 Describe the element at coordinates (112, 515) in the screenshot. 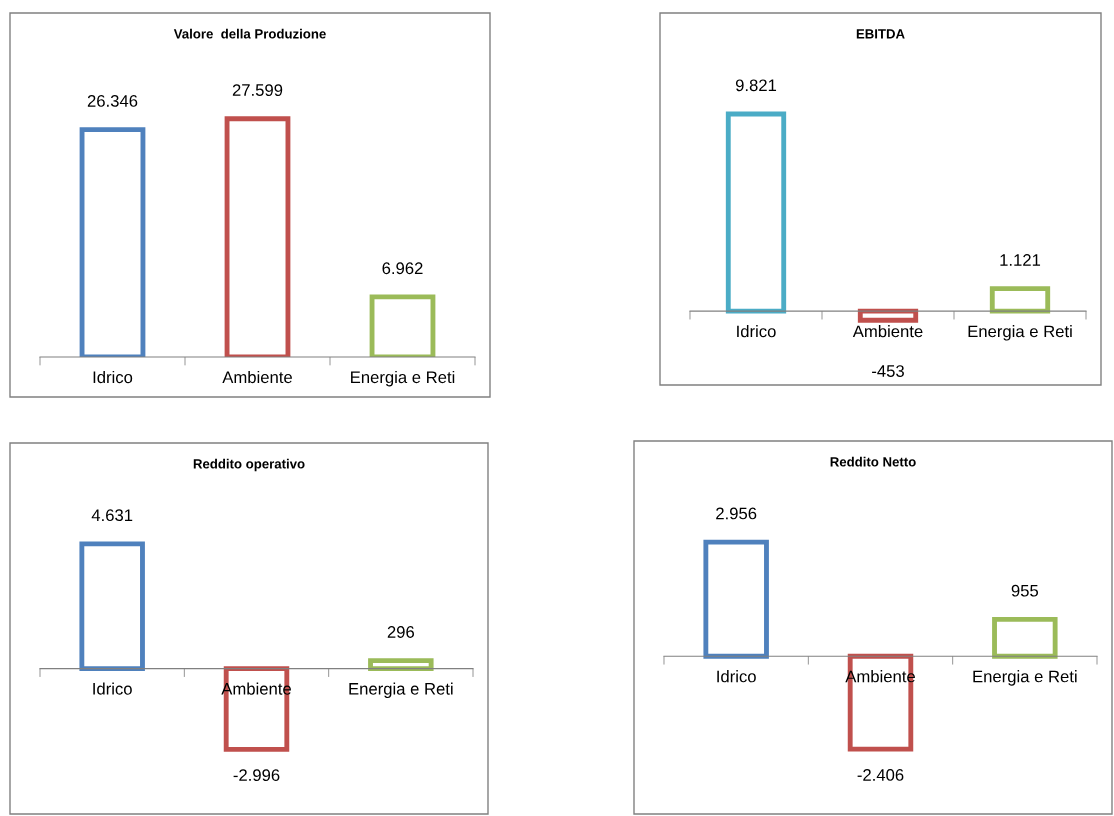

I see `data-label: 4.631` at that location.